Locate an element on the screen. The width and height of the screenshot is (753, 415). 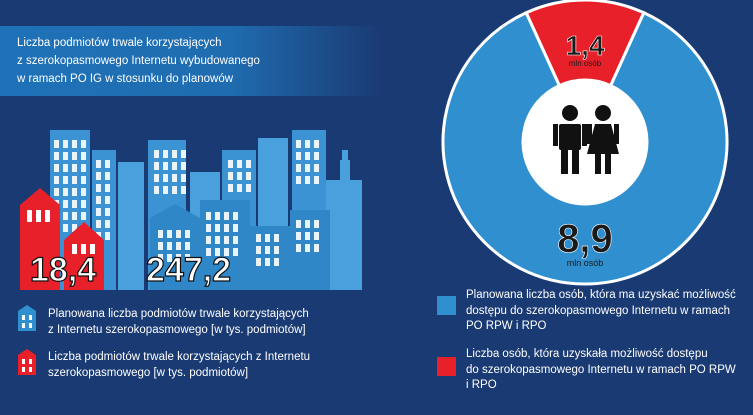
house-icon is located at coordinates (27, 362).